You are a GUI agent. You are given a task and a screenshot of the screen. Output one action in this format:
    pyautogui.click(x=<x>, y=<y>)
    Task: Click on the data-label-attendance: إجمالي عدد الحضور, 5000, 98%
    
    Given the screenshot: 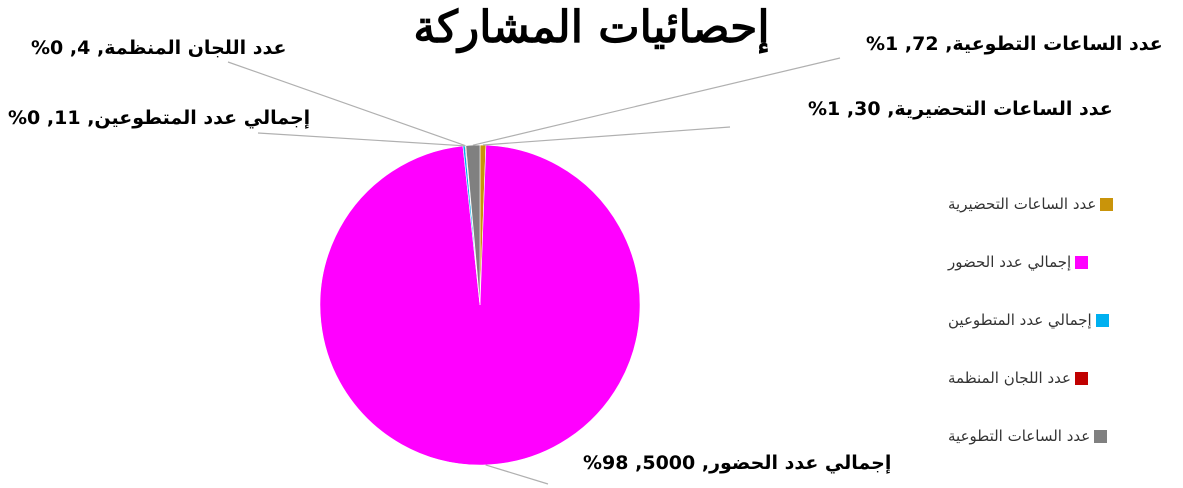 What is the action you would take?
    pyautogui.click(x=737, y=463)
    